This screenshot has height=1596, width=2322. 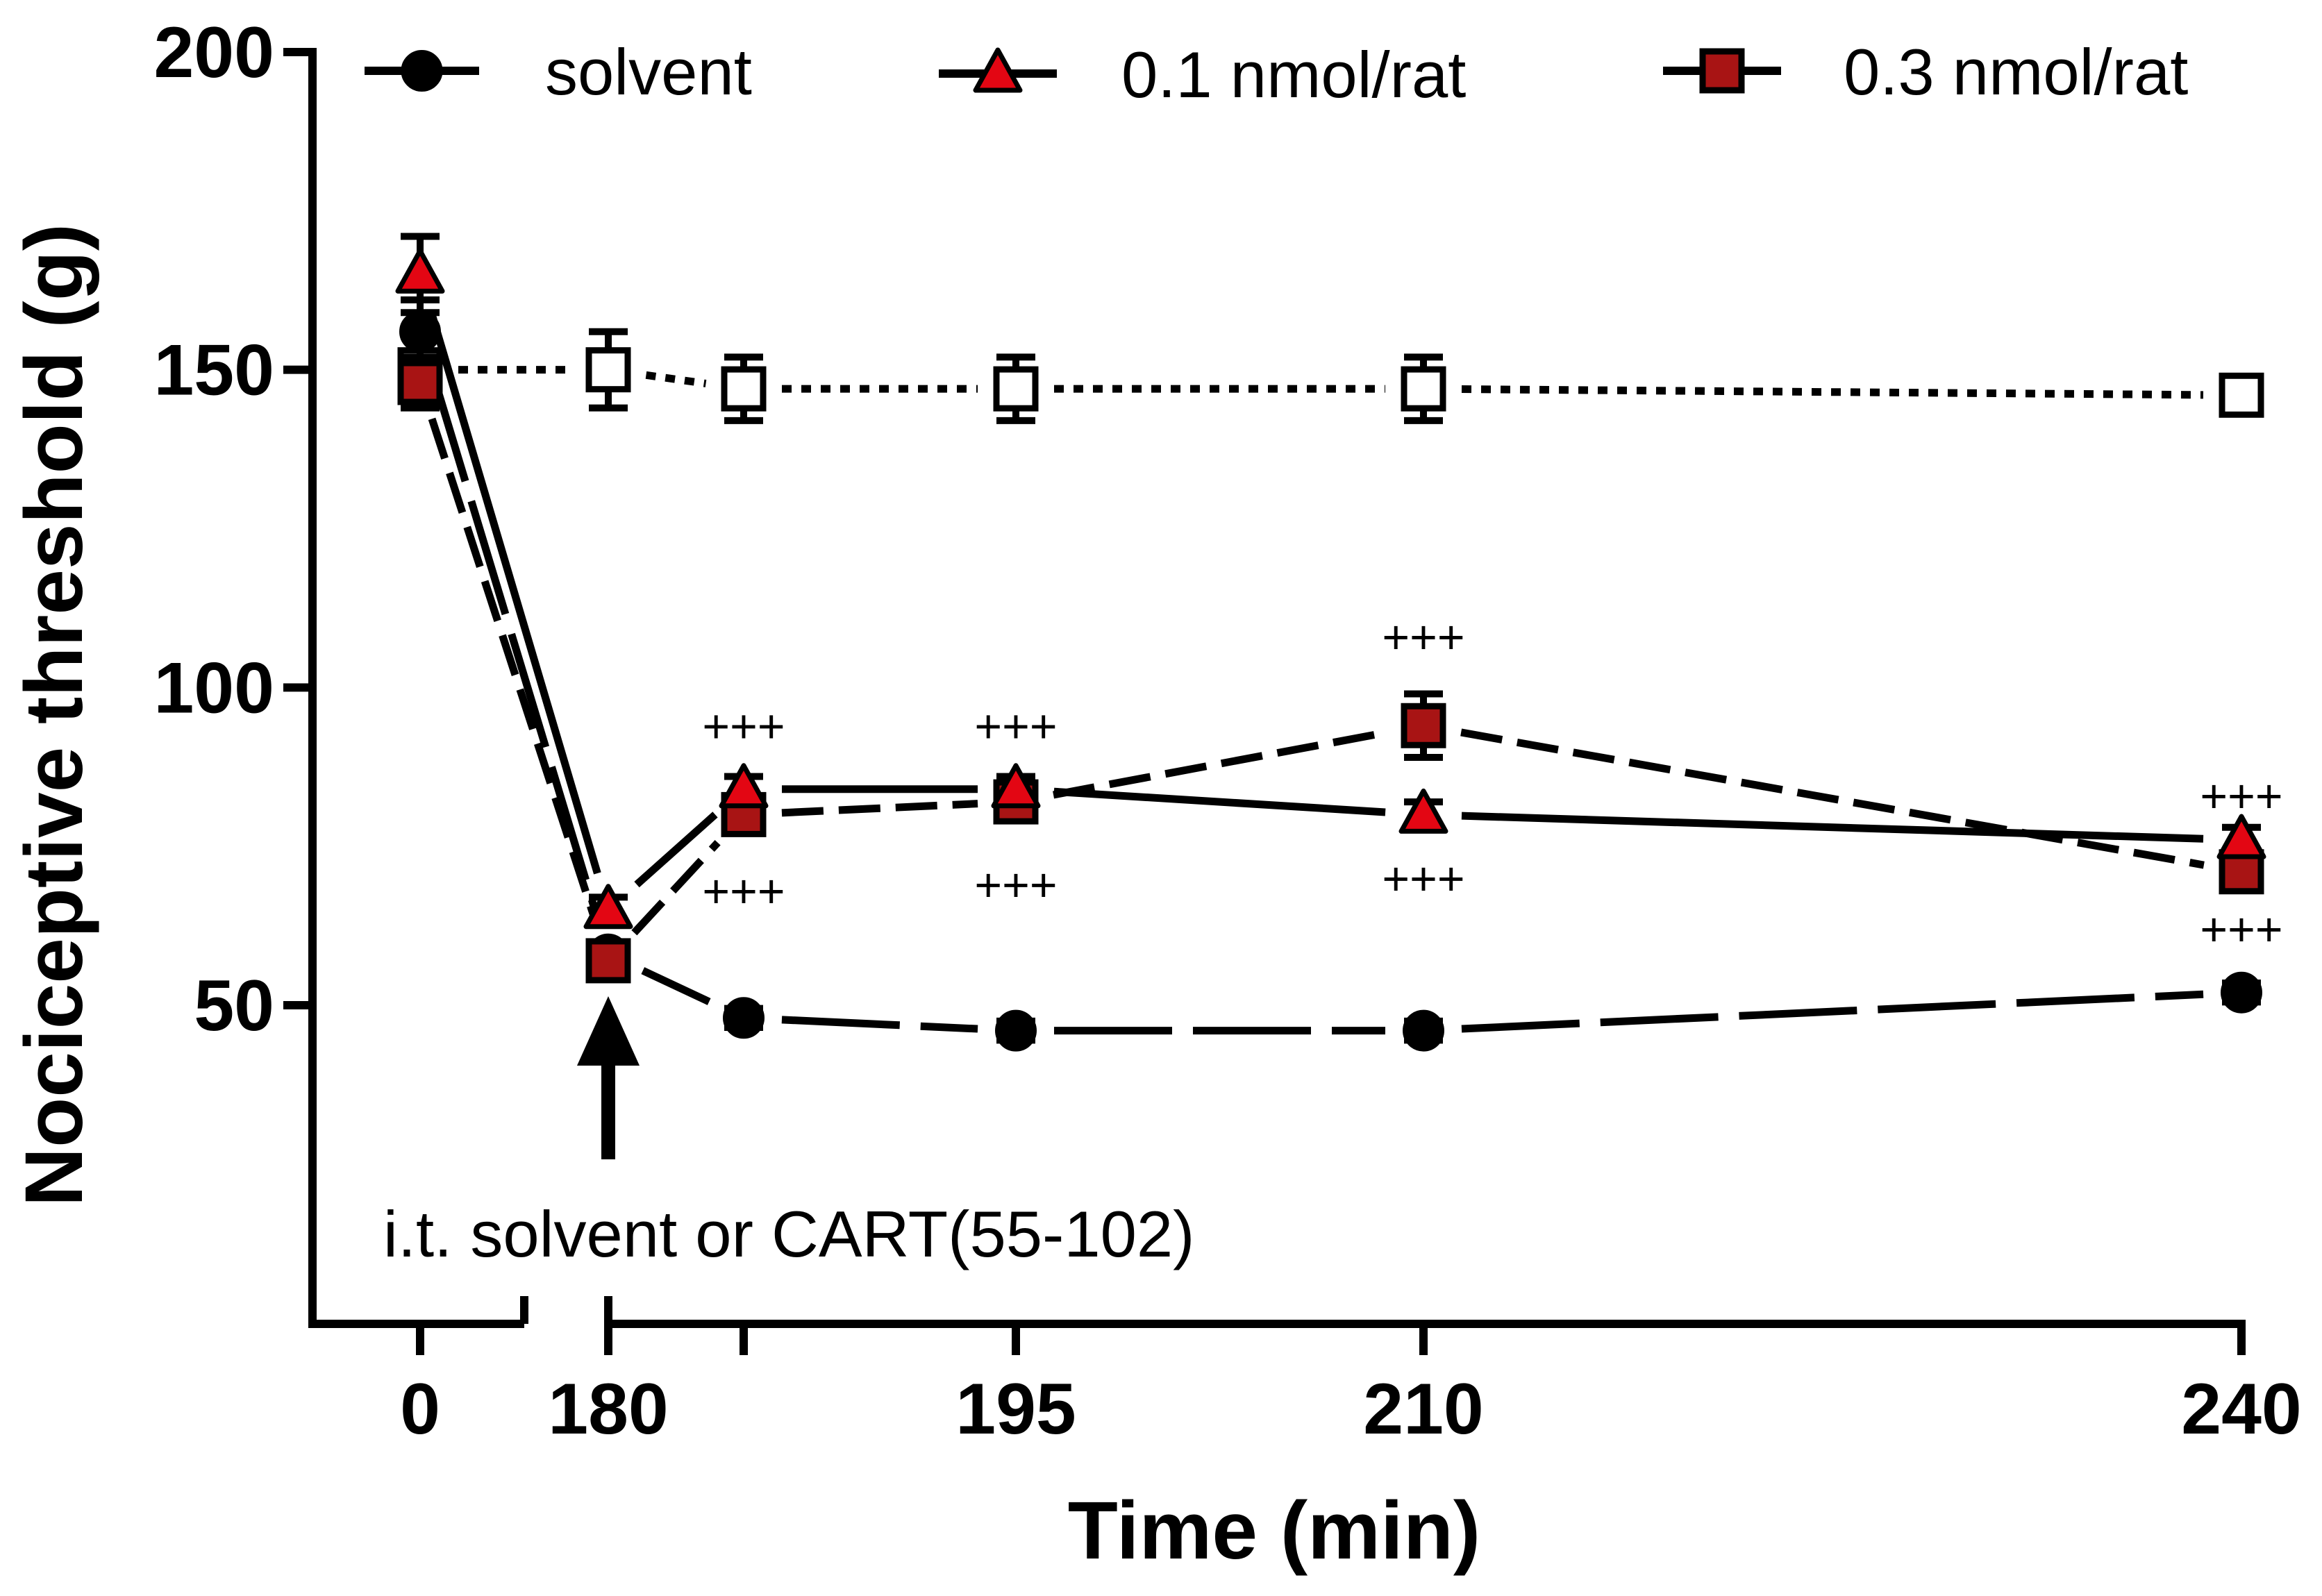 I want to click on legend-item: 0.1 nmol/rat, so click(x=1202, y=74).